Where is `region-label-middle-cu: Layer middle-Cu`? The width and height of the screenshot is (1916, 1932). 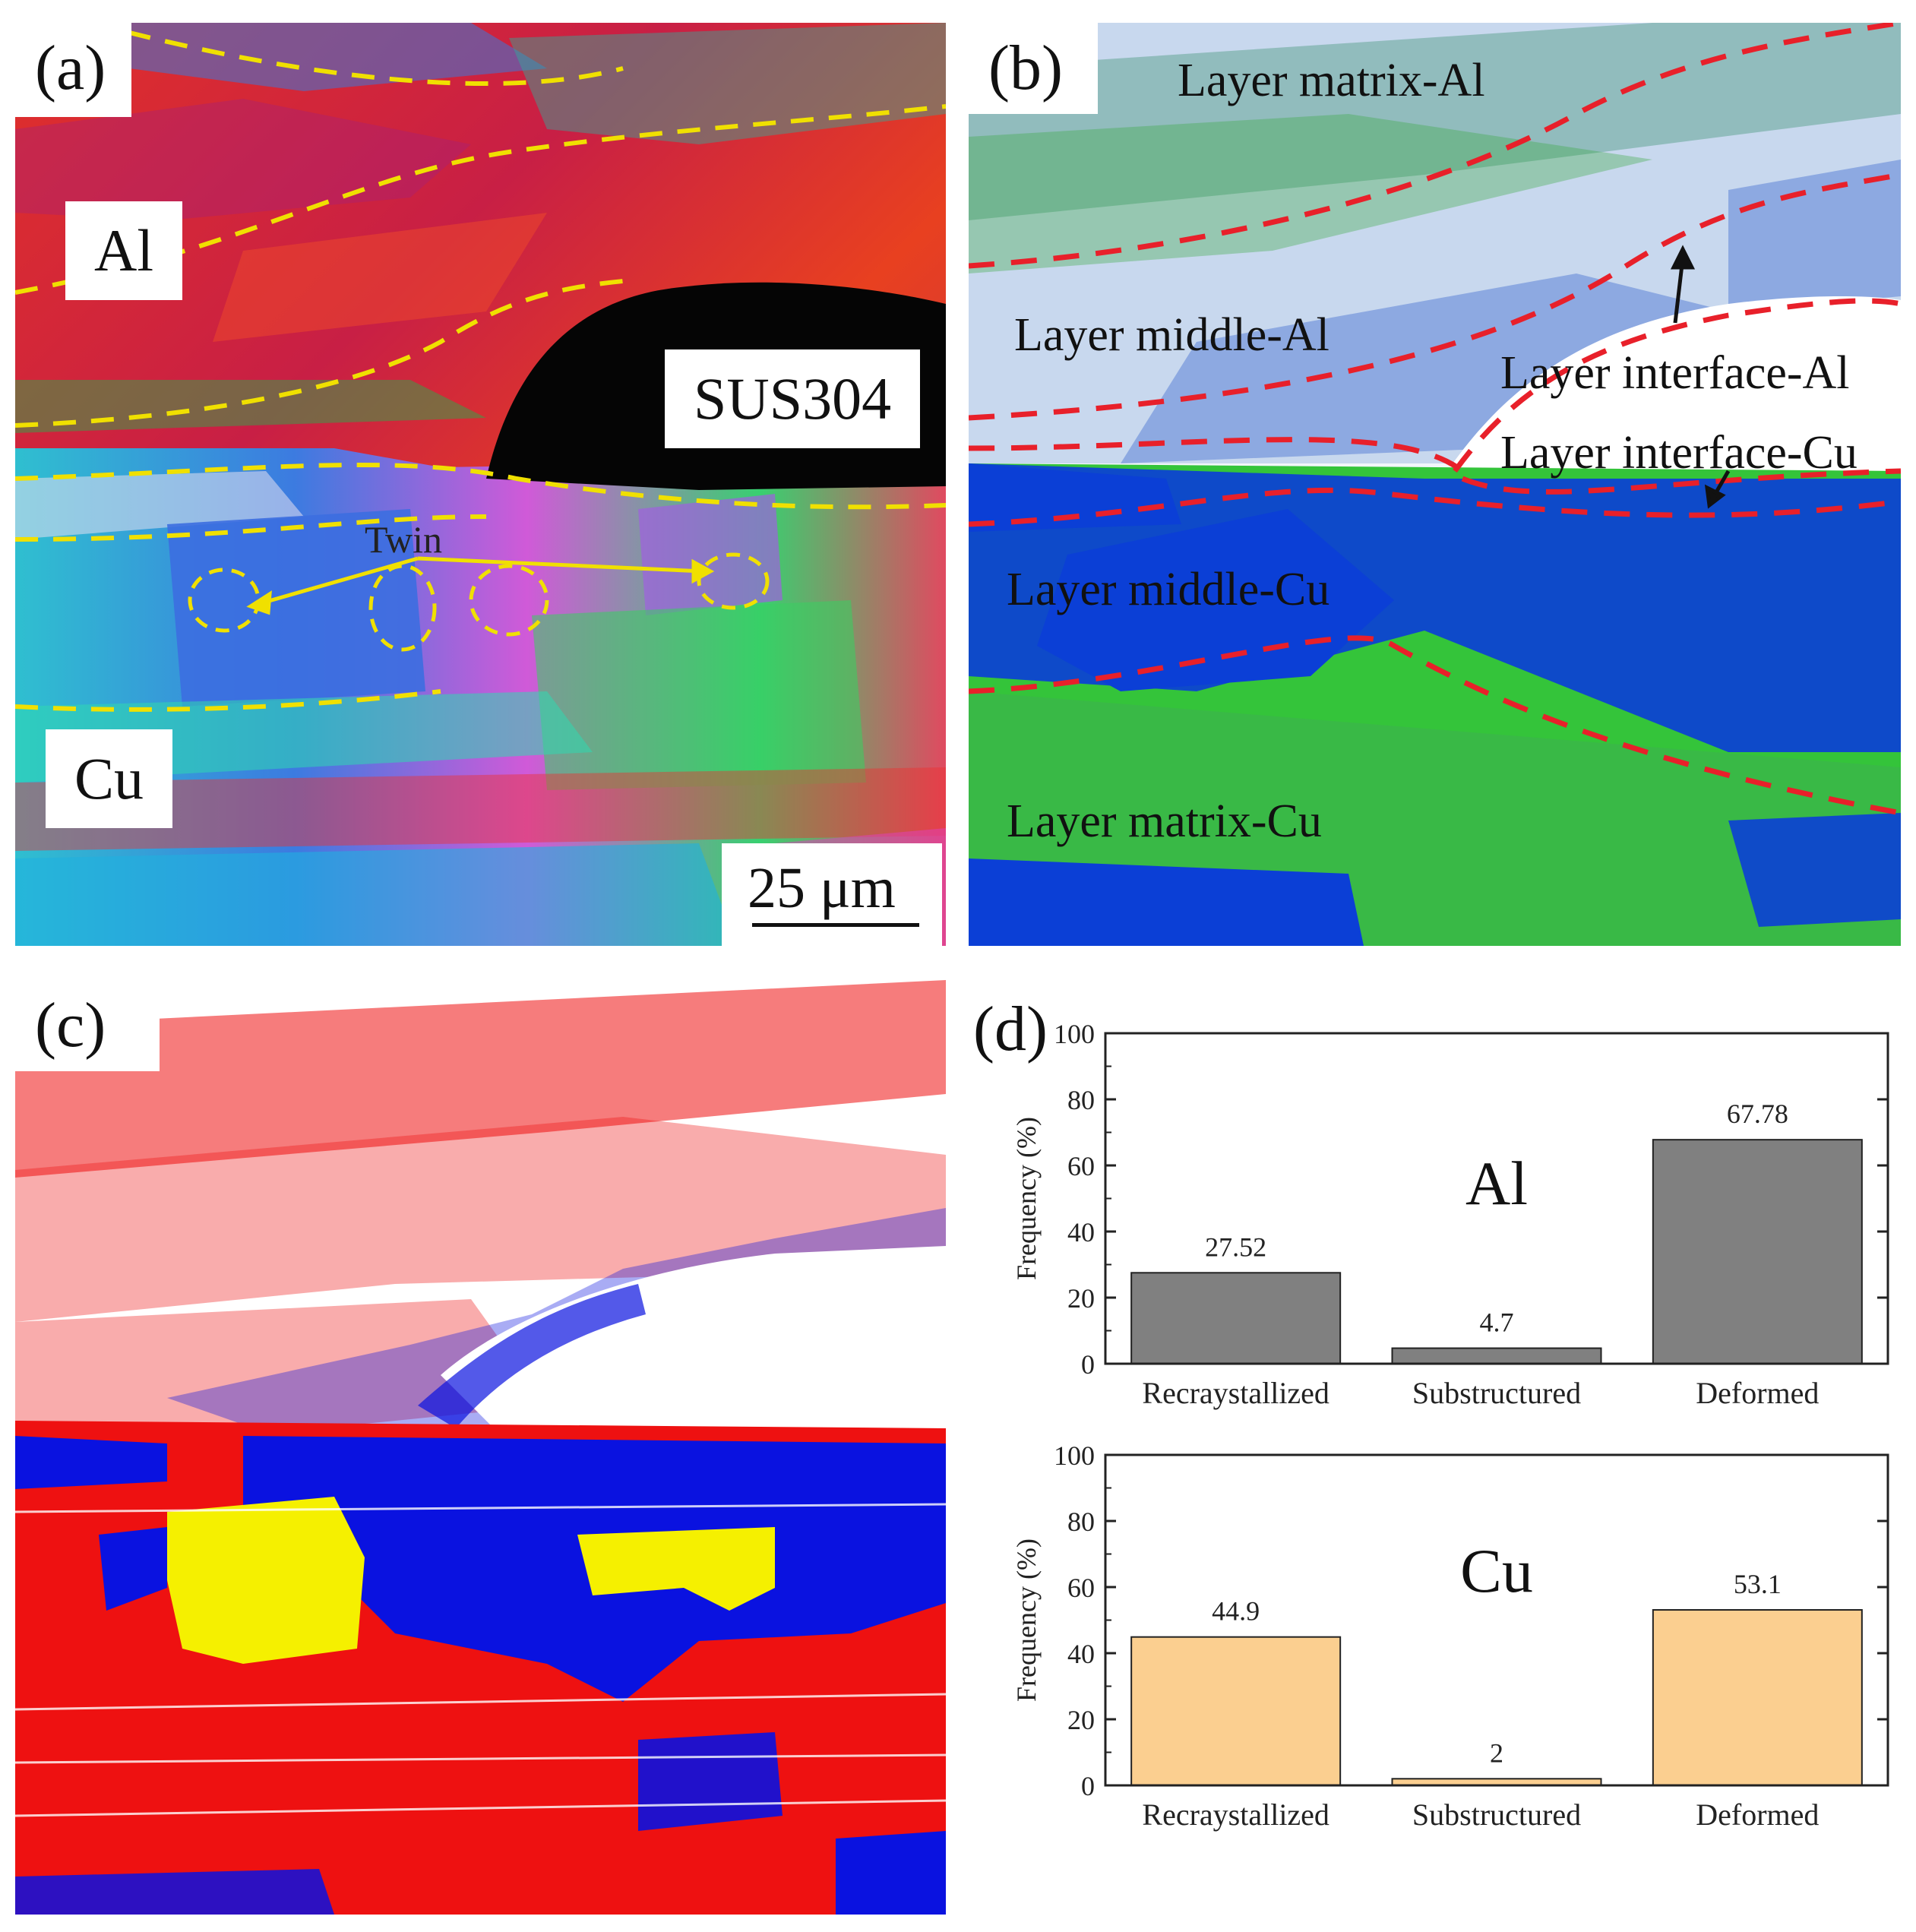 region-label-middle-cu: Layer middle-Cu is located at coordinates (1168, 589).